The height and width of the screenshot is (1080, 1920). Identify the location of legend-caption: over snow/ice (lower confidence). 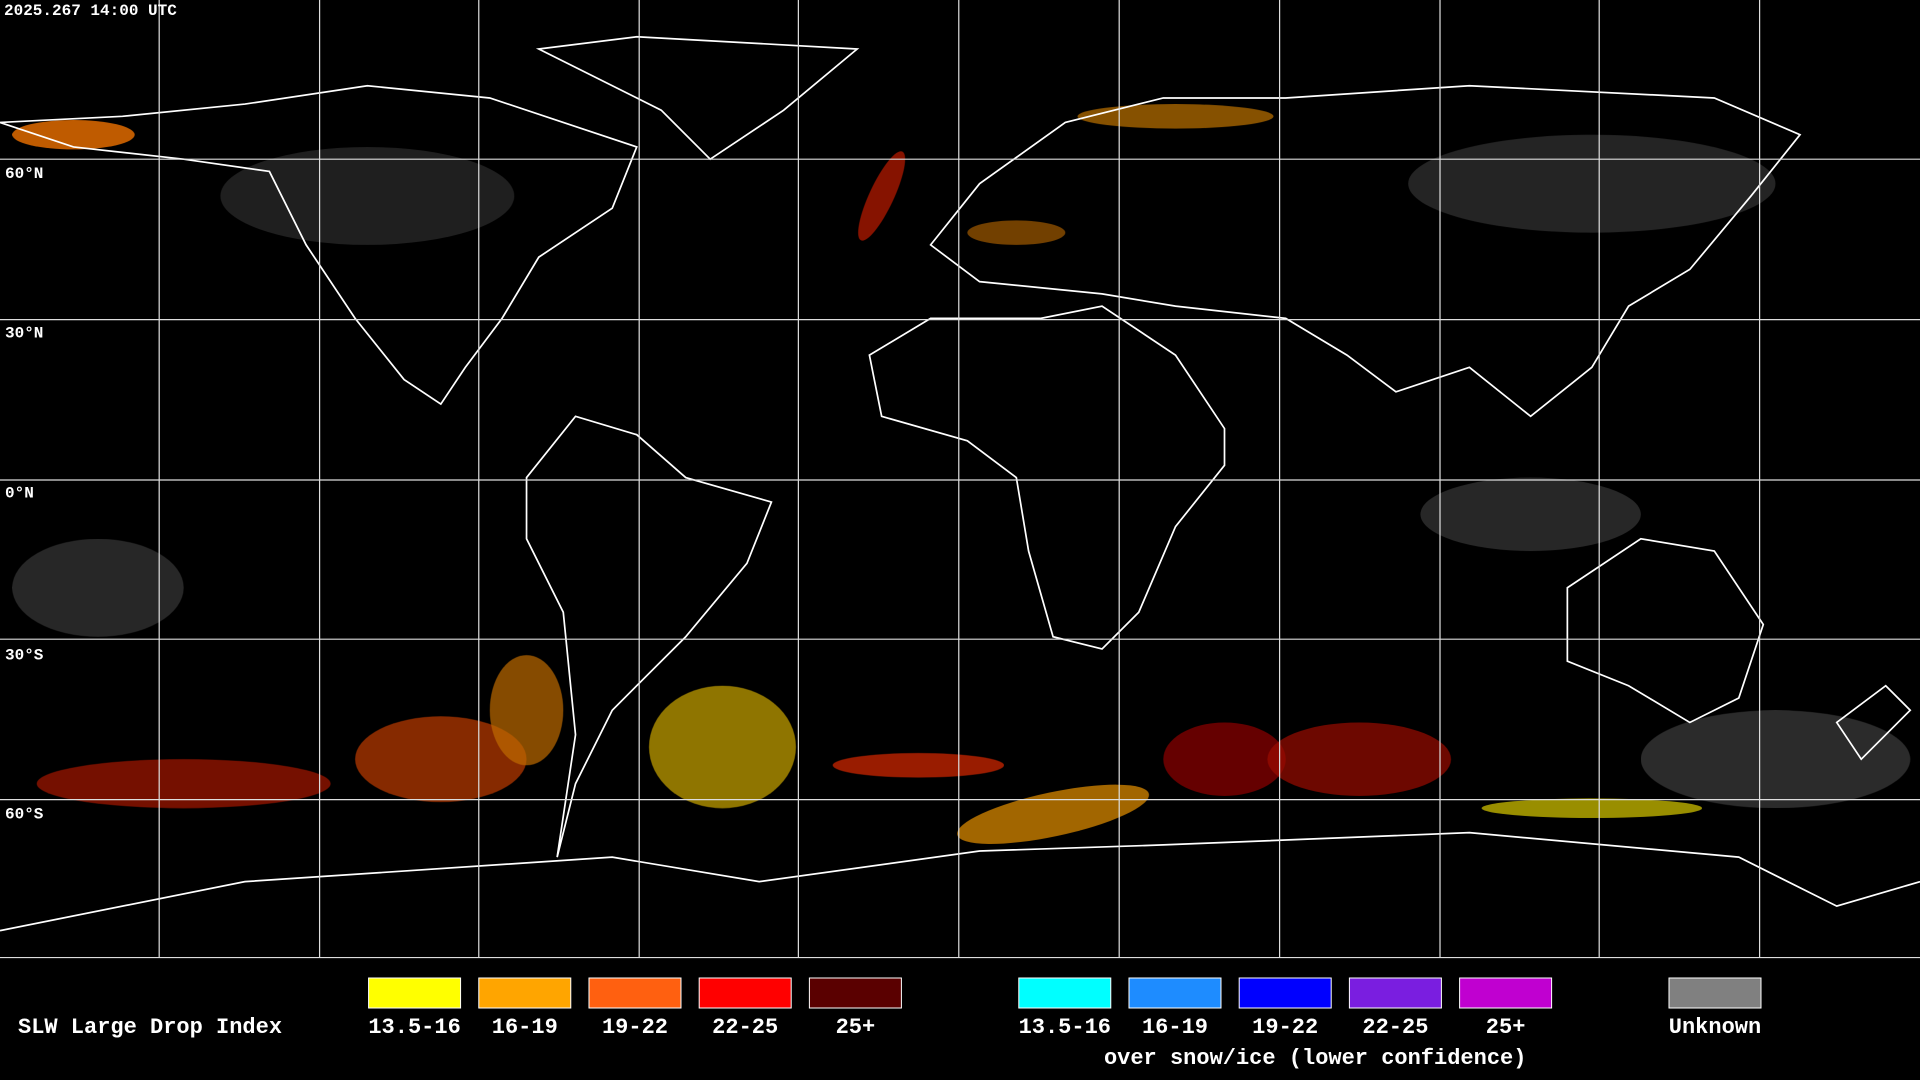
(1315, 1058).